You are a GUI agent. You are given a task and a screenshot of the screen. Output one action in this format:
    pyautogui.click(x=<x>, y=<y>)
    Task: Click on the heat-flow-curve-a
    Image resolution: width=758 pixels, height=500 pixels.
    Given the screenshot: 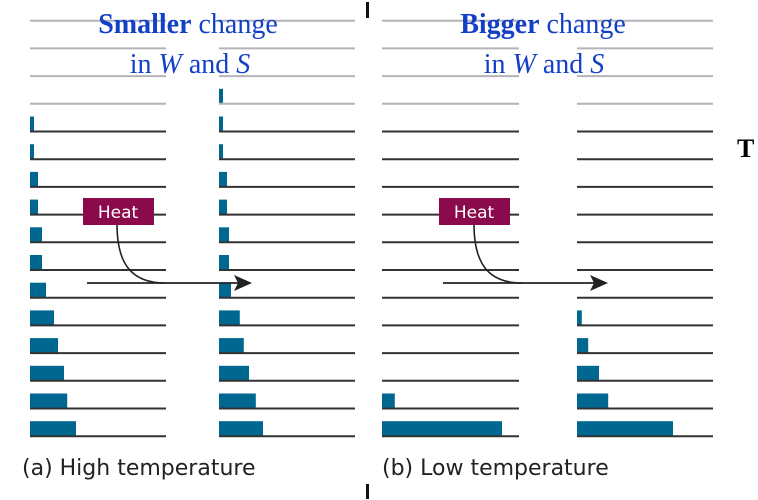 What is the action you would take?
    pyautogui.click(x=141, y=253)
    